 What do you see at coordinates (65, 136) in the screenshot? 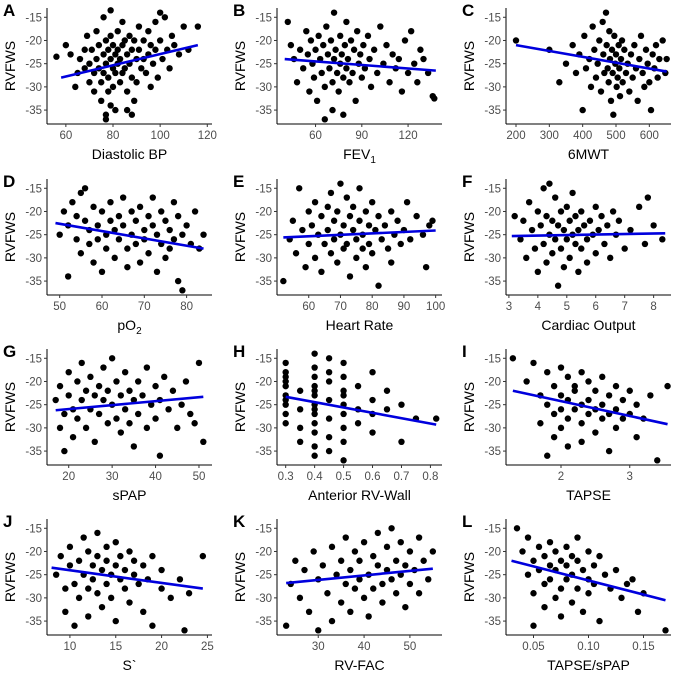
I see `panel-a-x-tick-label: 60` at bounding box center [65, 136].